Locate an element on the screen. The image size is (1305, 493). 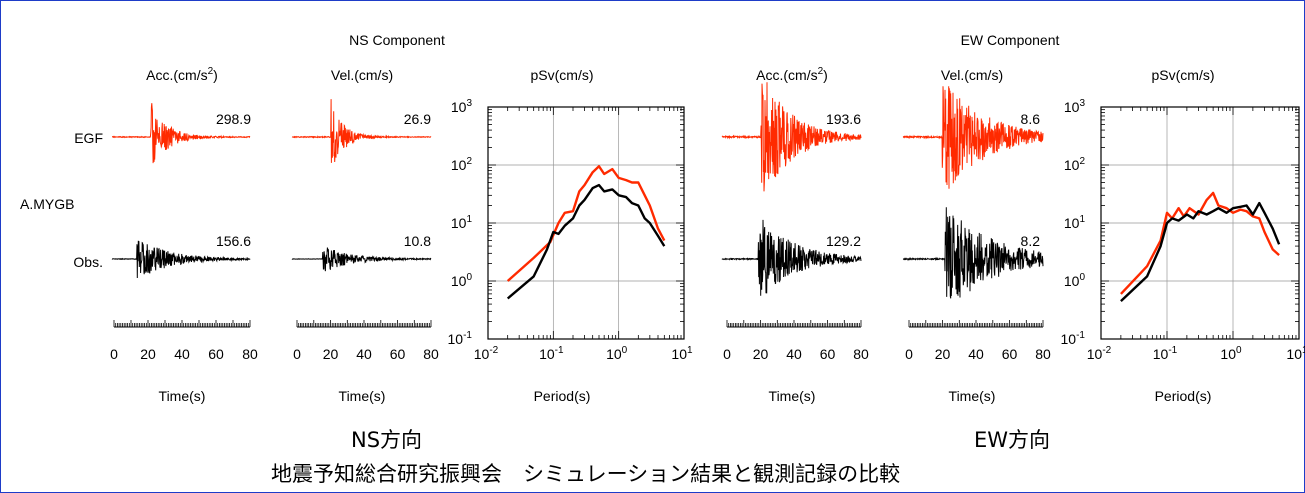
ns-vel-time-tick-label: 0 is located at coordinates (297, 354).